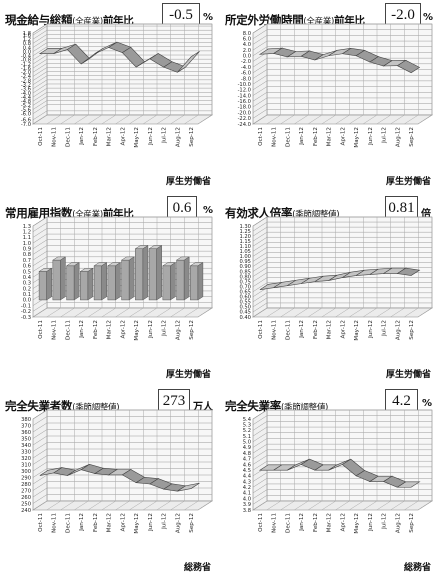 The width and height of the screenshot is (434, 576). What do you see at coordinates (245, 262) in the screenshot?
I see `y-tick-label: 0.95` at bounding box center [245, 262].